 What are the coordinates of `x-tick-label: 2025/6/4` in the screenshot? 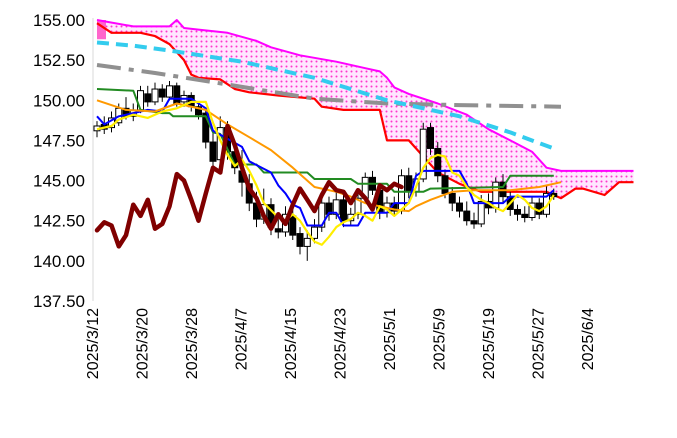 It's located at (588, 339).